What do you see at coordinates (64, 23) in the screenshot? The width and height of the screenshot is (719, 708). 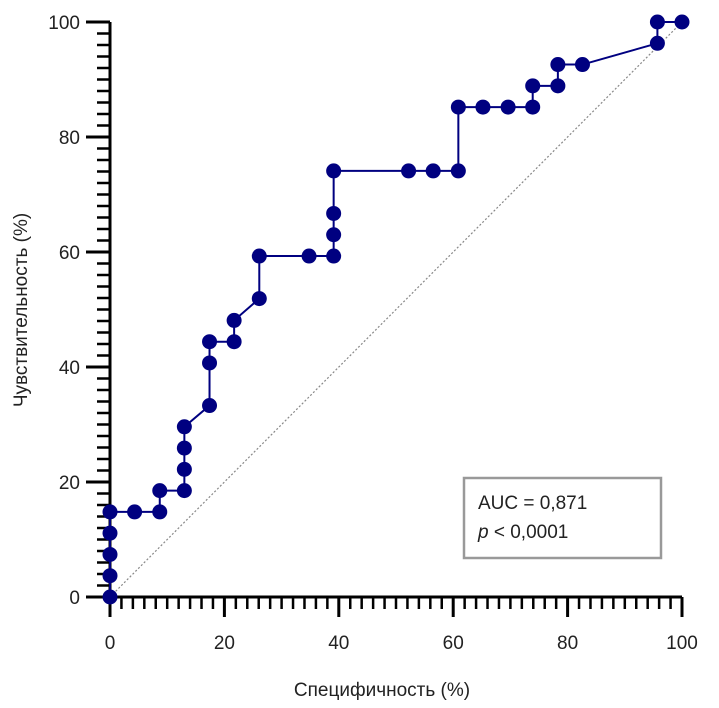 I see `y-tick-label: 100` at bounding box center [64, 23].